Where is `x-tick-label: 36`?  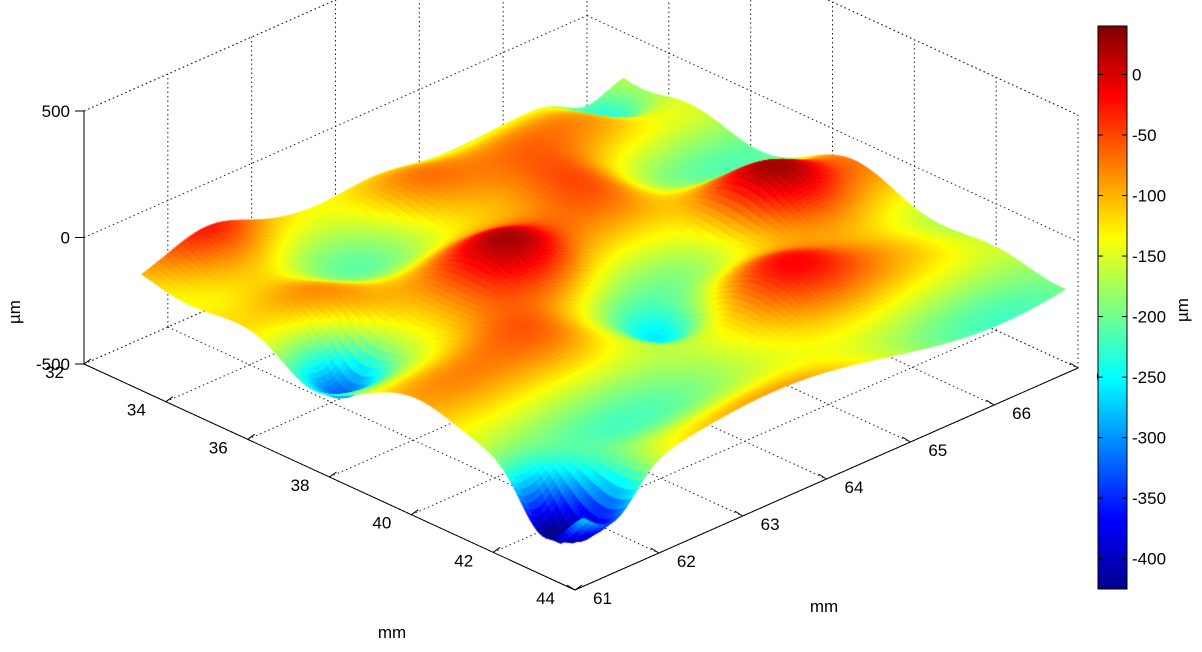
x-tick-label: 36 is located at coordinates (218, 447).